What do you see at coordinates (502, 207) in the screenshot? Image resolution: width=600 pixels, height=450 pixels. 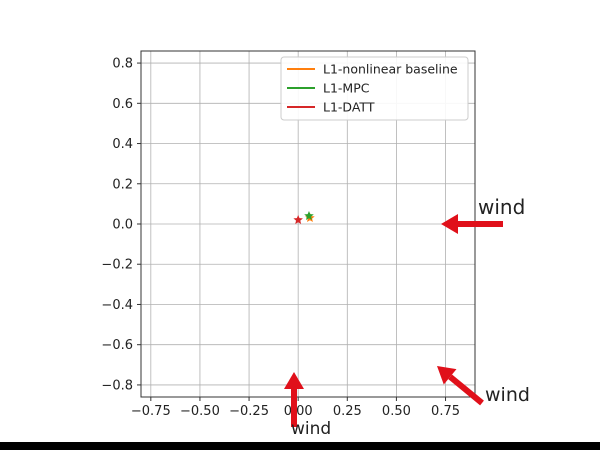 I see `wind-label-right: wind` at bounding box center [502, 207].